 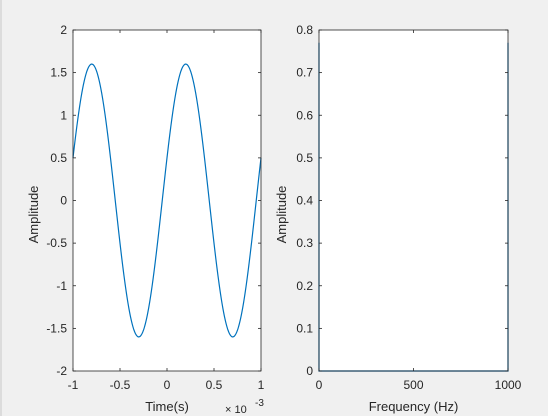 I want to click on x-axis-multiplier-exponent: -3, so click(x=259, y=403).